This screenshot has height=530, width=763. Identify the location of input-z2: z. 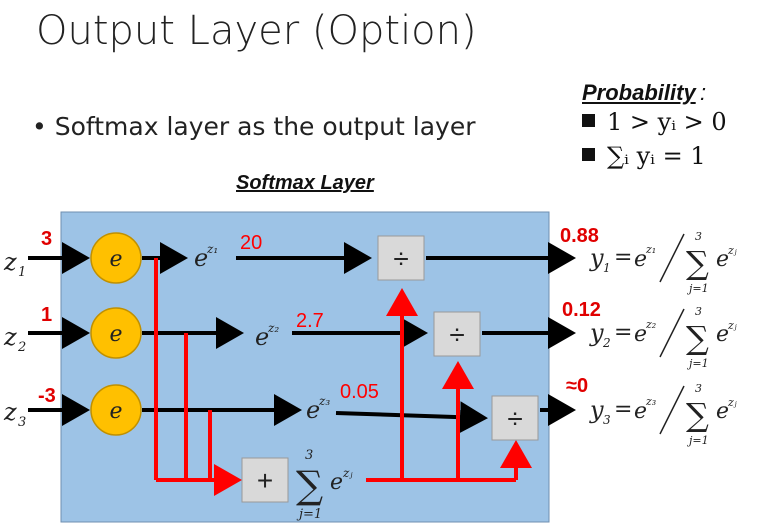
(10, 337).